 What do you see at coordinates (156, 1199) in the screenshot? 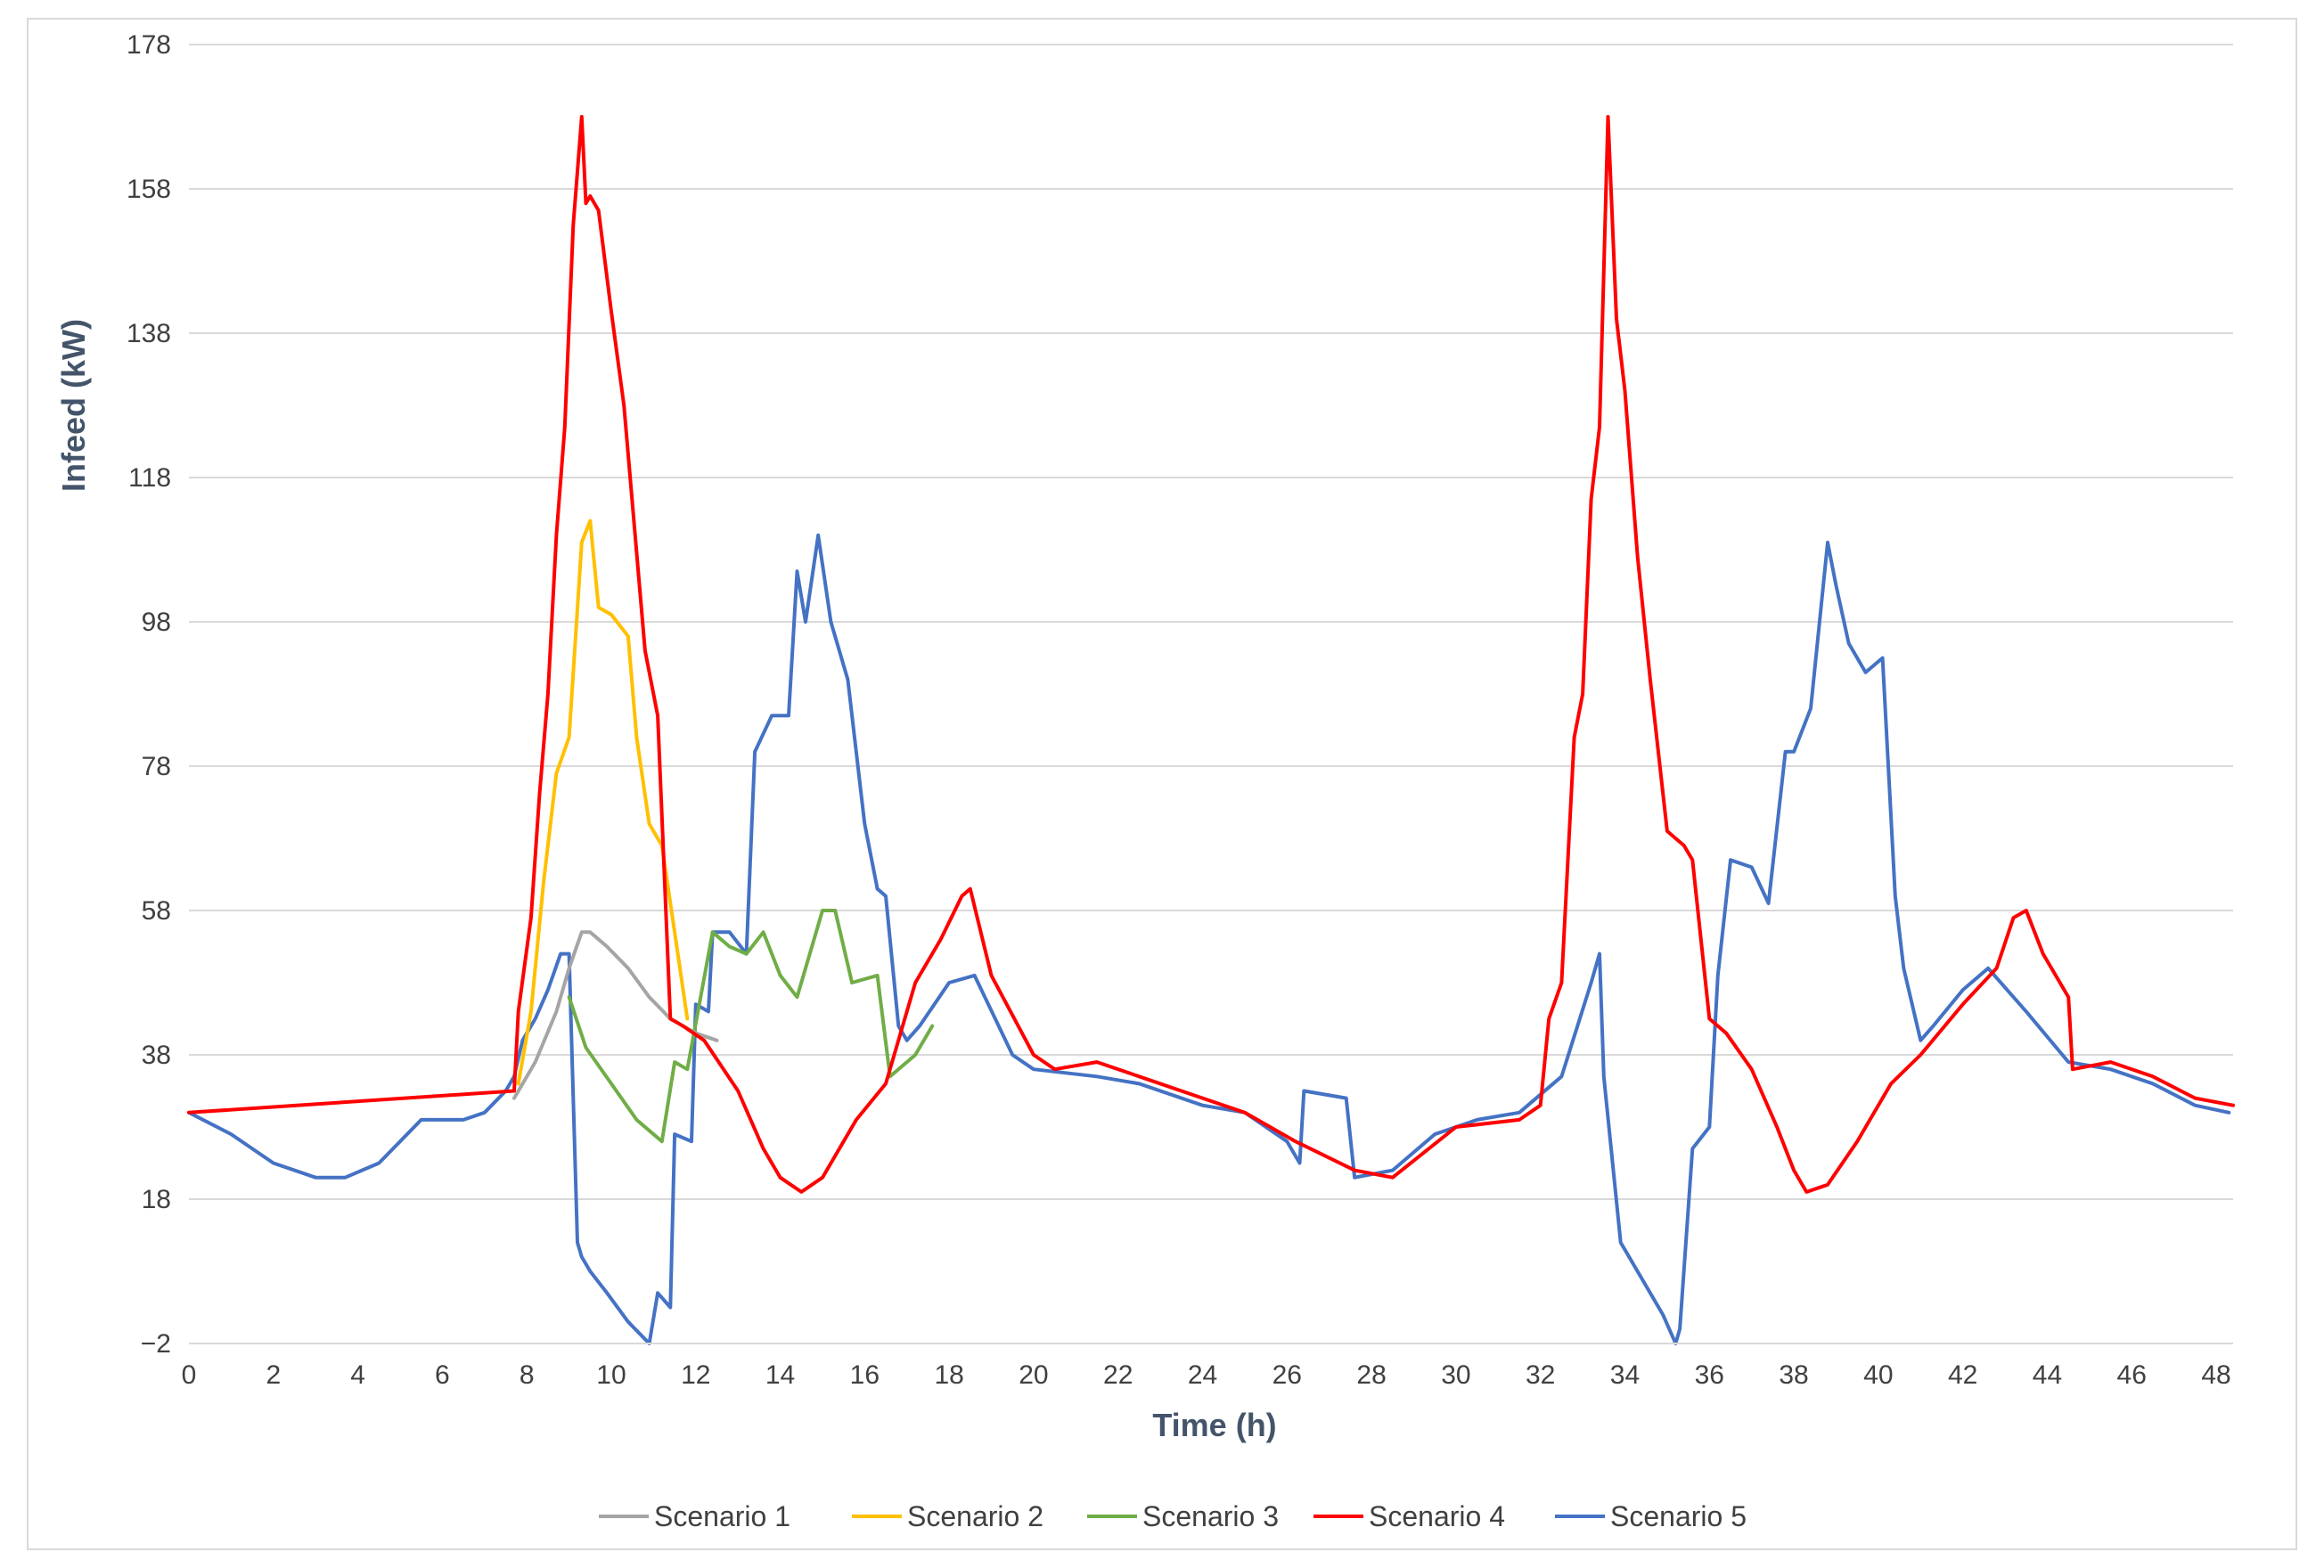
I see `y-tick-label: 18` at bounding box center [156, 1199].